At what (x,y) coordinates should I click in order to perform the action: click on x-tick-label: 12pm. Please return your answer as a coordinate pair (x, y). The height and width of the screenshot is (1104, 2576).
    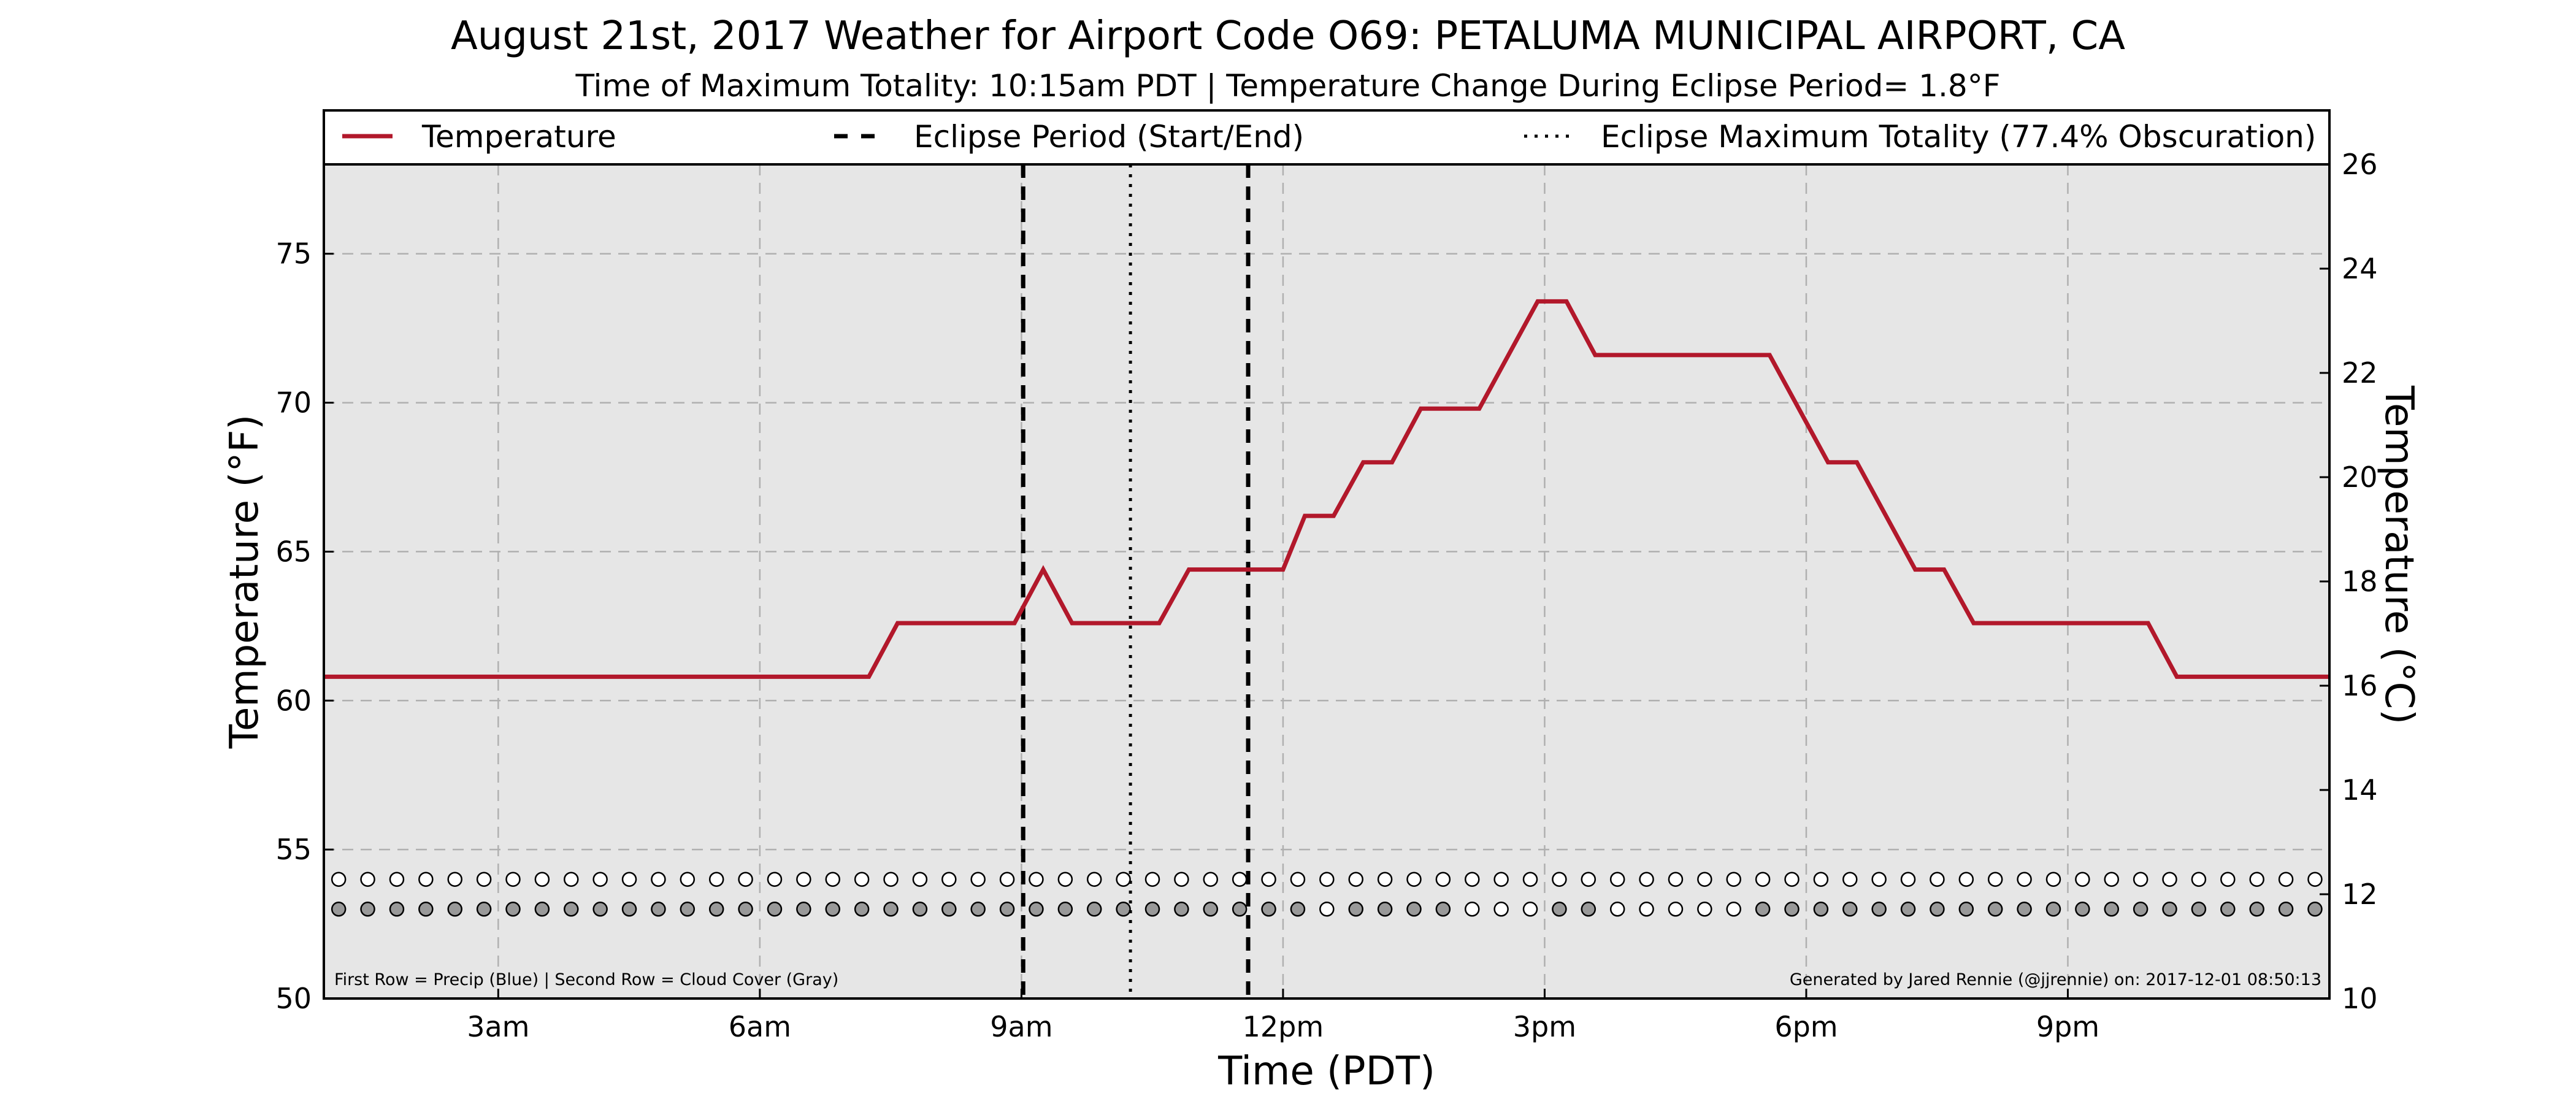
    Looking at the image, I should click on (1283, 1026).